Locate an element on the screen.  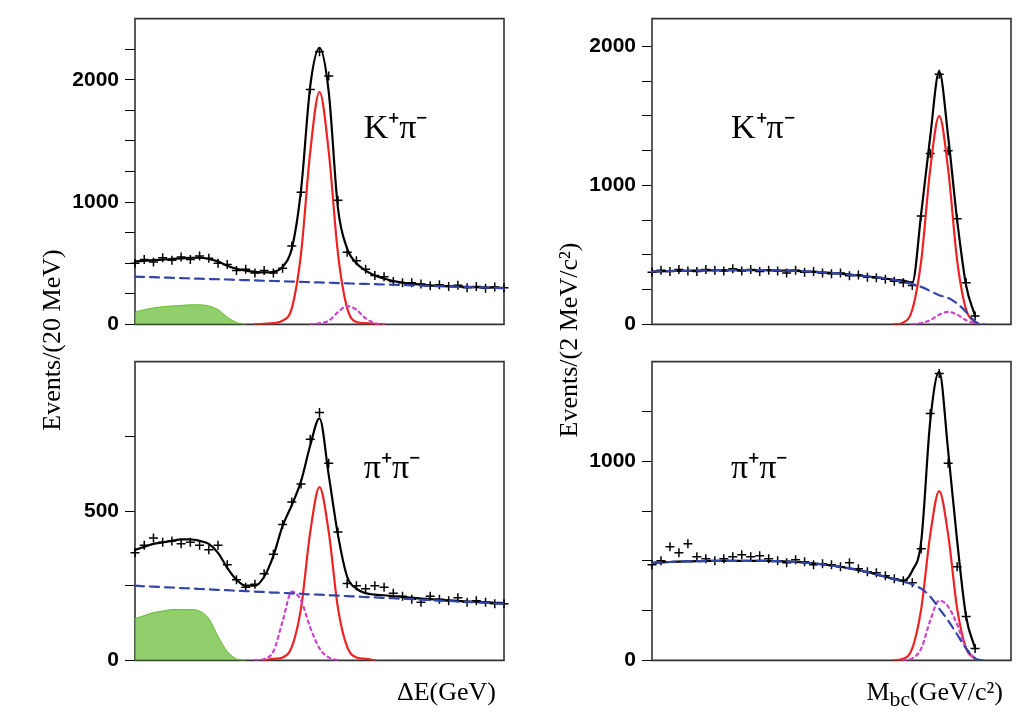
y-axis-title: Events/(20 MeV) is located at coordinates (52, 340).